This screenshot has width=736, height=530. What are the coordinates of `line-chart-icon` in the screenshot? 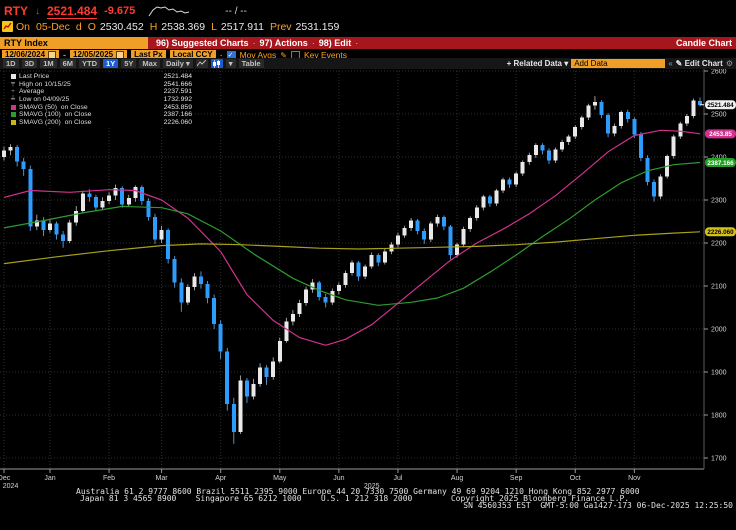 It's located at (202, 63).